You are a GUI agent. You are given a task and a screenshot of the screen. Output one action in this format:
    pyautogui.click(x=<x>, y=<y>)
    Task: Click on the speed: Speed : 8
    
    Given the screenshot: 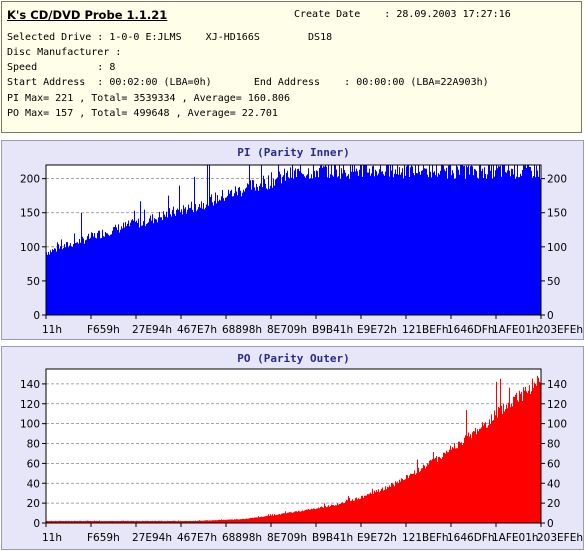 What is the action you would take?
    pyautogui.click(x=61, y=67)
    